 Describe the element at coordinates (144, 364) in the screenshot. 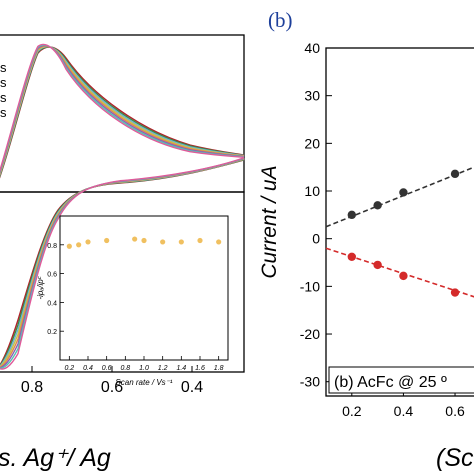

I see `inset-x-ticks: 0.2 0.4 0.6 0.8 1.0 1.2 1.4 1.6 1.8` at that location.